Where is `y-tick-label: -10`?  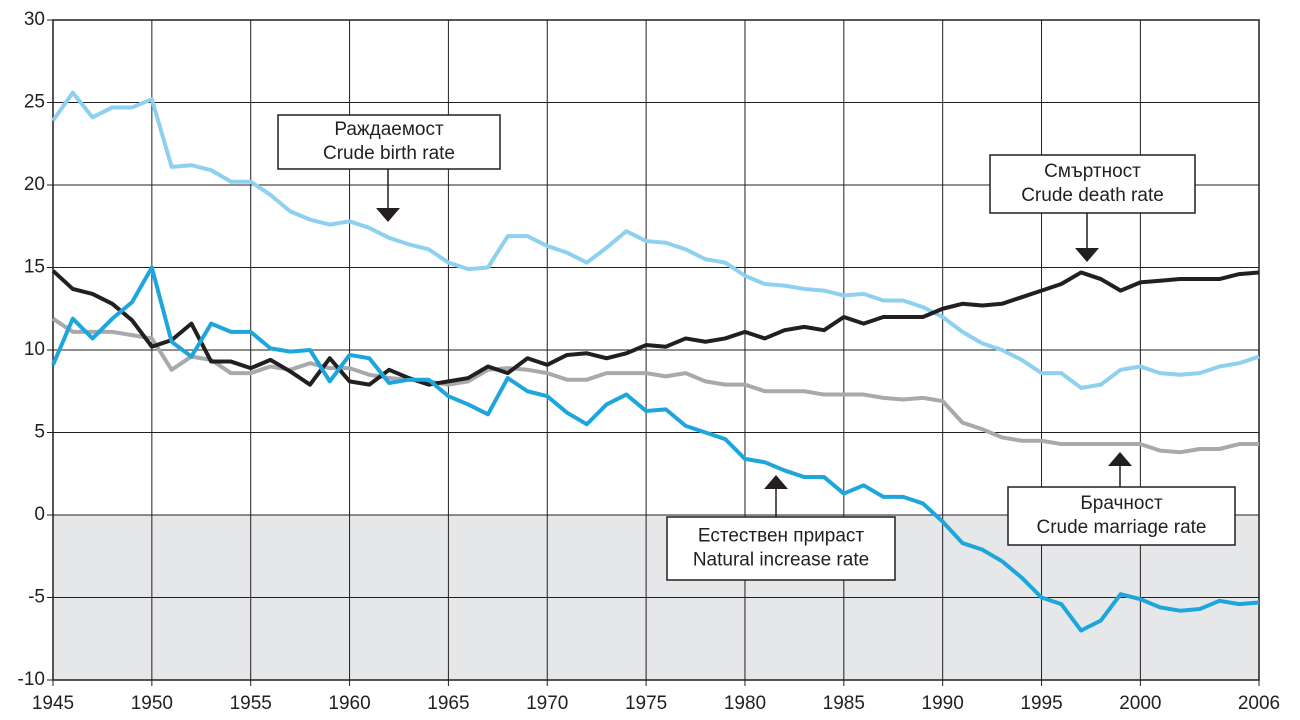 y-tick-label: -10 is located at coordinates (31, 679).